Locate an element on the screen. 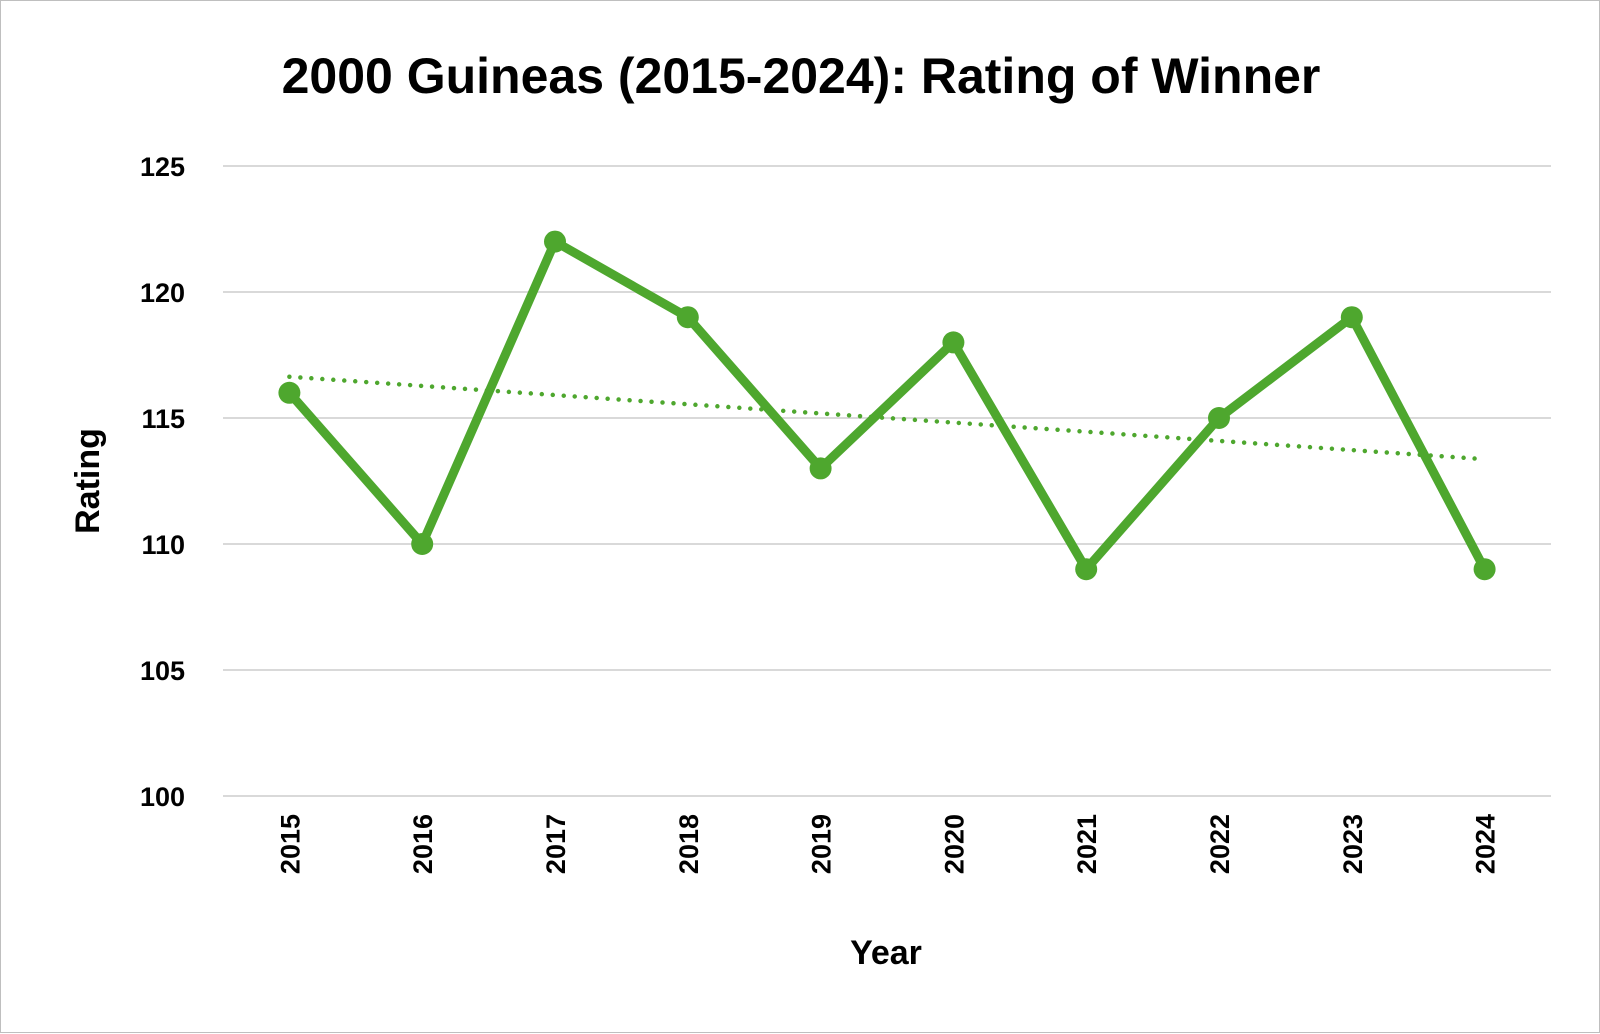 This screenshot has height=1034, width=1600. x-tick-label: 2020 is located at coordinates (954, 844).